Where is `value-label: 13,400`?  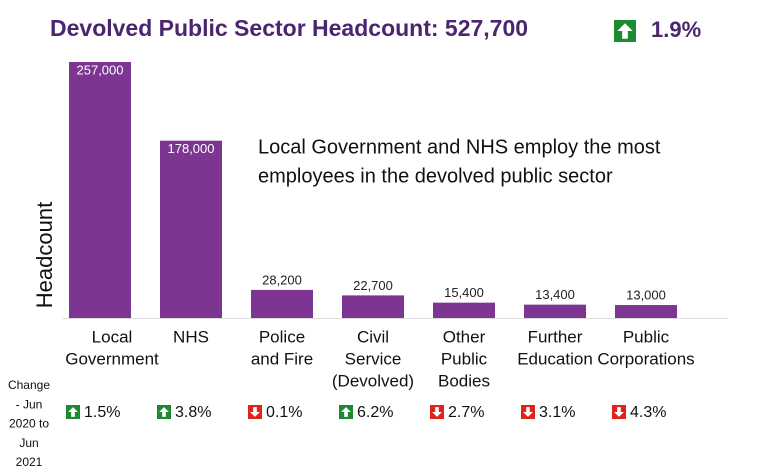 value-label: 13,400 is located at coordinates (555, 294).